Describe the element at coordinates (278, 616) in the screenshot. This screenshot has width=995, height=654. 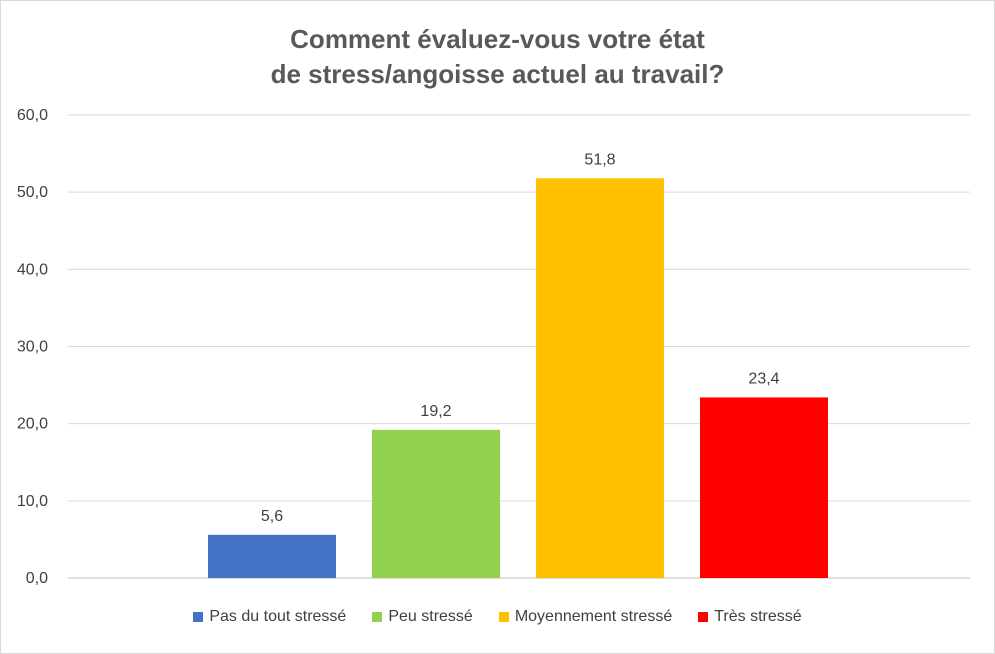
I see `legend-label: Pas du tout stressé` at that location.